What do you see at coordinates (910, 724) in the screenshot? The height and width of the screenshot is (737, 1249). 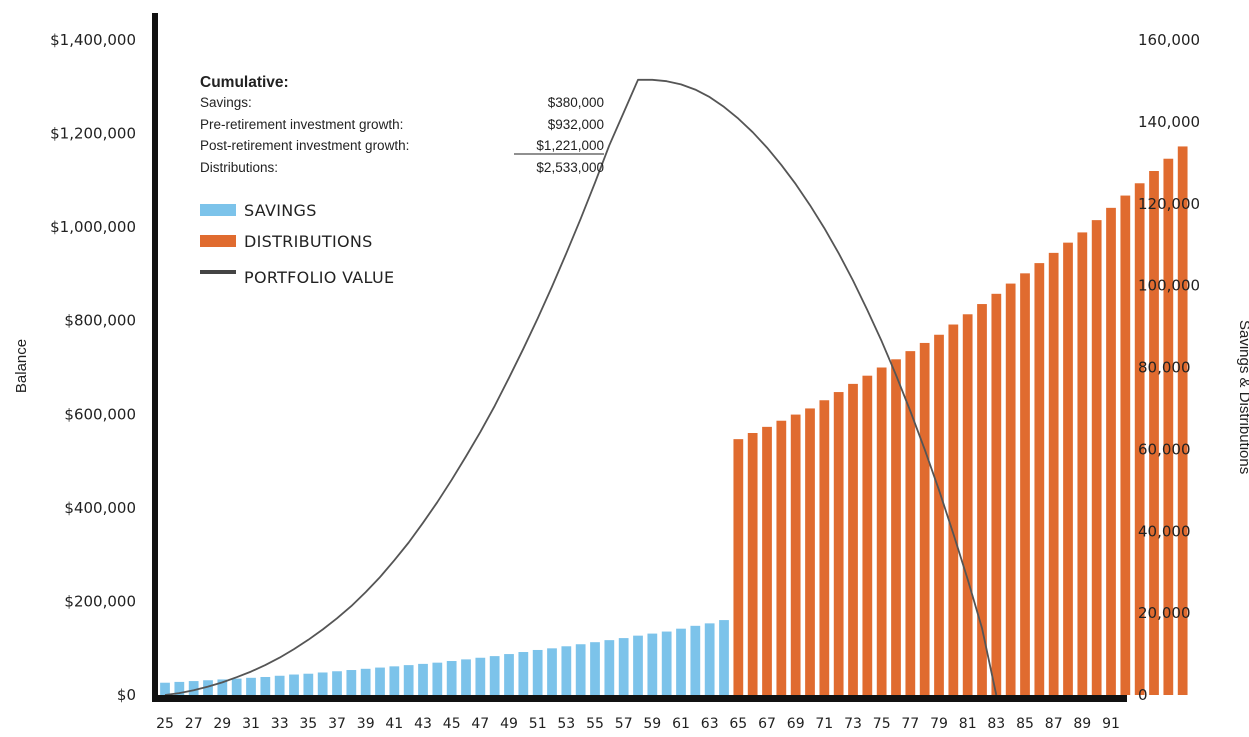 I see `x-tick-label: 77` at bounding box center [910, 724].